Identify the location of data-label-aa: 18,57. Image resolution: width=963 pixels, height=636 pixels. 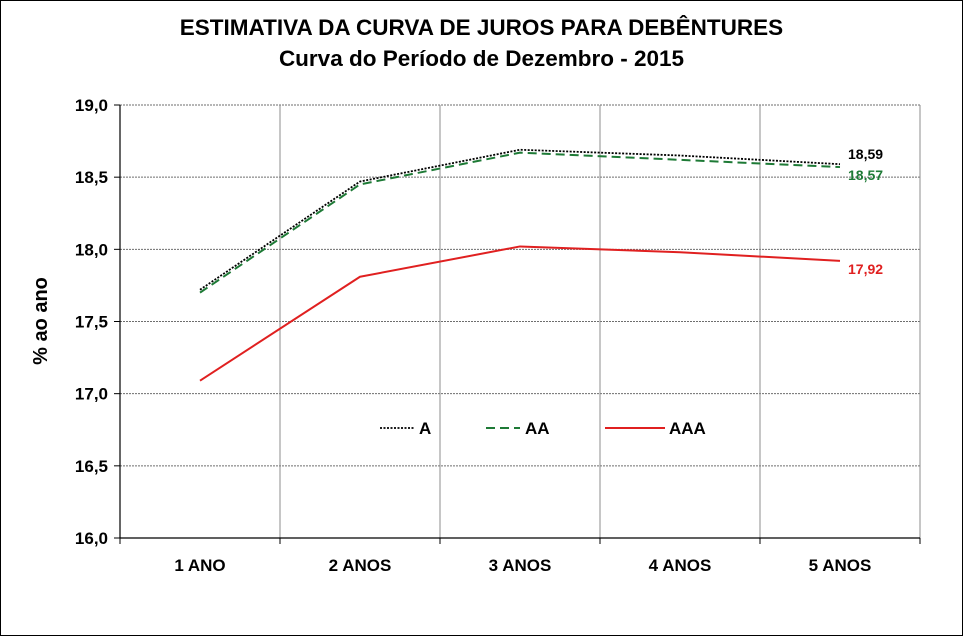
(865, 175).